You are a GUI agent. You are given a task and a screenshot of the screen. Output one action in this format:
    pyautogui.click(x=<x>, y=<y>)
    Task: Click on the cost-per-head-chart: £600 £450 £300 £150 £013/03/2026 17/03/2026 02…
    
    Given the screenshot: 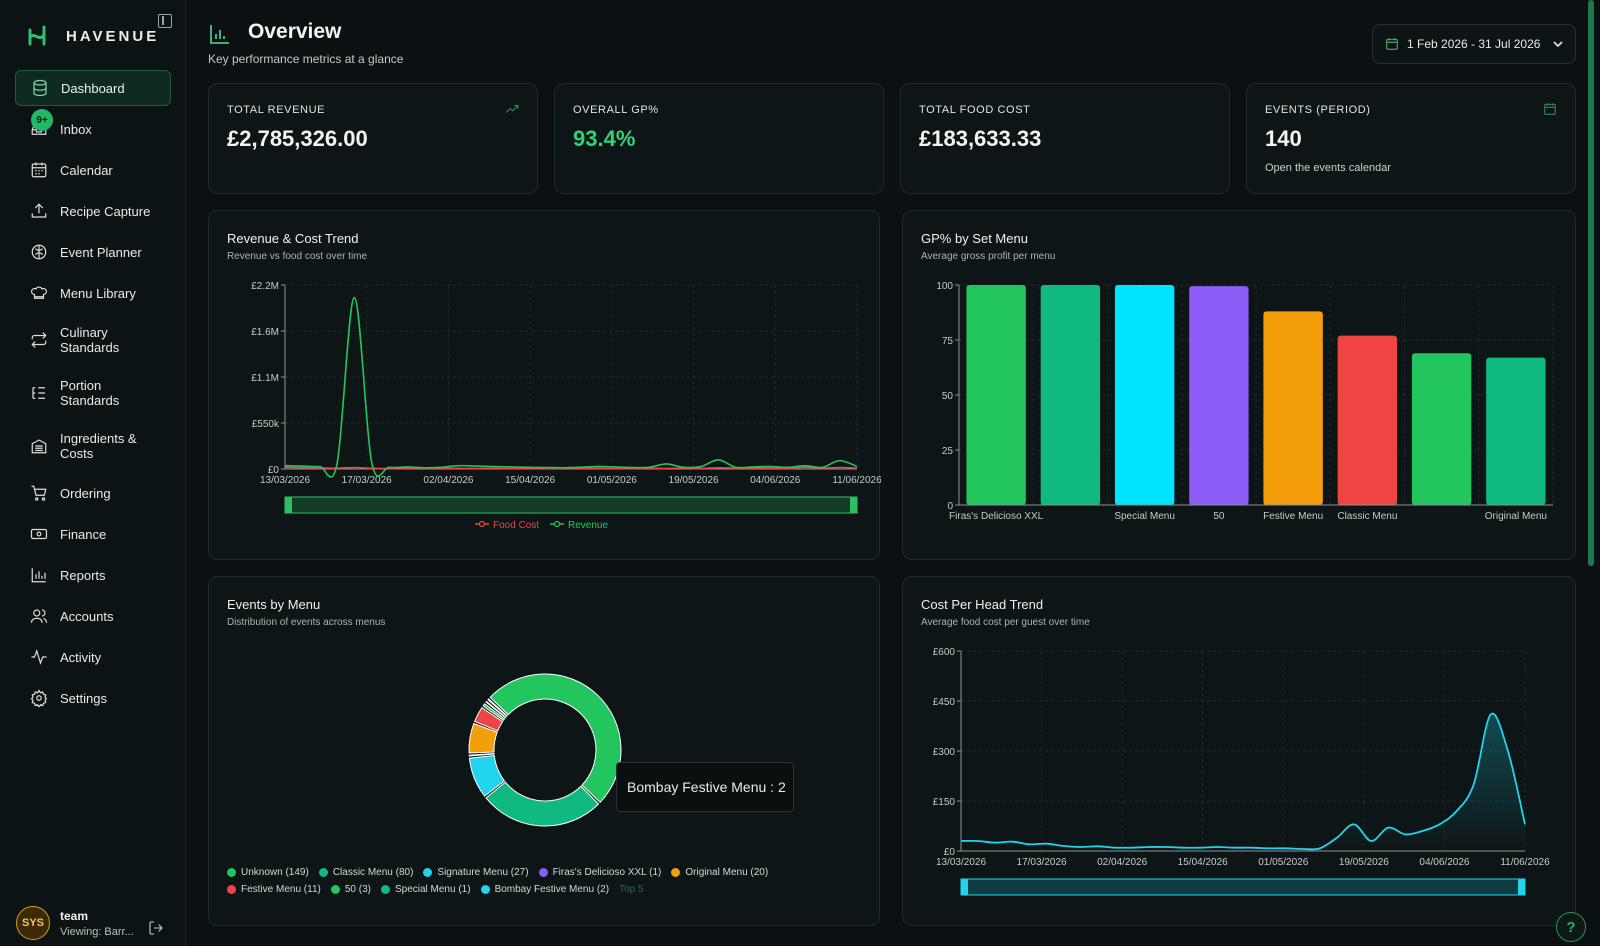 What is the action you would take?
    pyautogui.click(x=1241, y=771)
    